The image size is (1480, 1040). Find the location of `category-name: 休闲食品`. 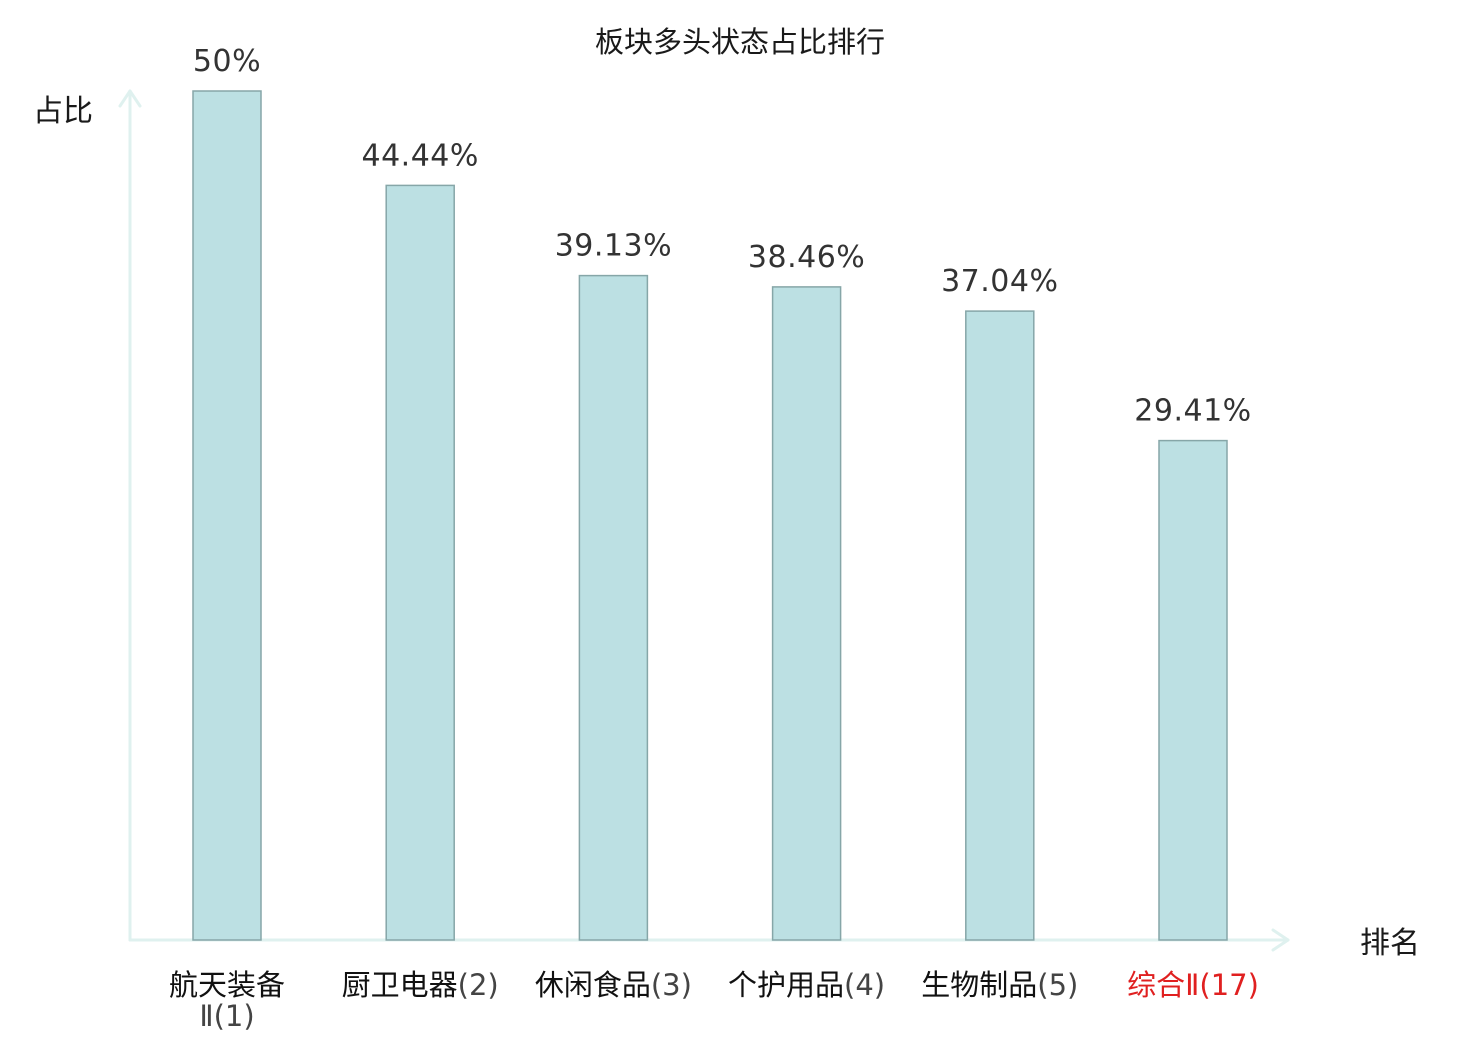

category-name: 休闲食品 is located at coordinates (593, 985).